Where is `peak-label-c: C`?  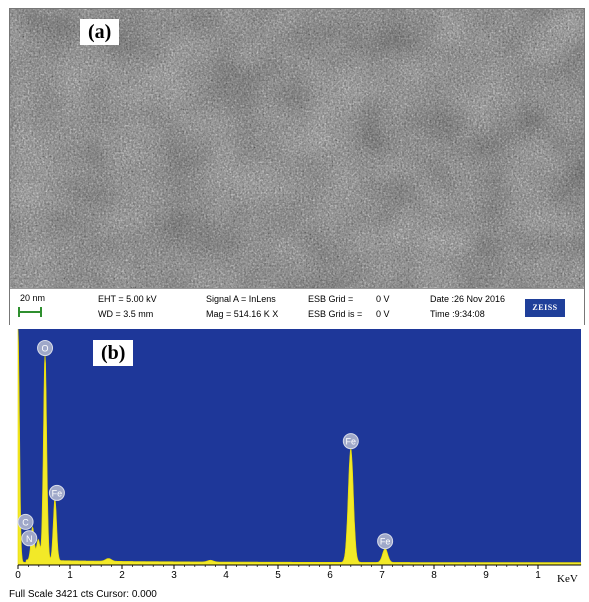
peak-label-c: C is located at coordinates (25, 522).